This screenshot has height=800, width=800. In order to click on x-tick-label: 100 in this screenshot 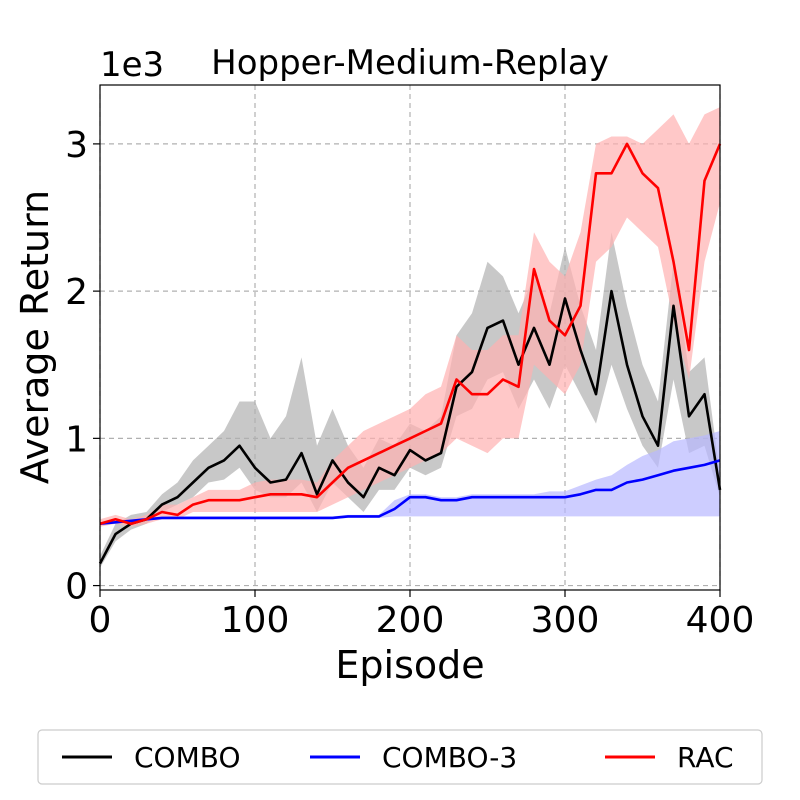, I will do `click(255, 620)`.